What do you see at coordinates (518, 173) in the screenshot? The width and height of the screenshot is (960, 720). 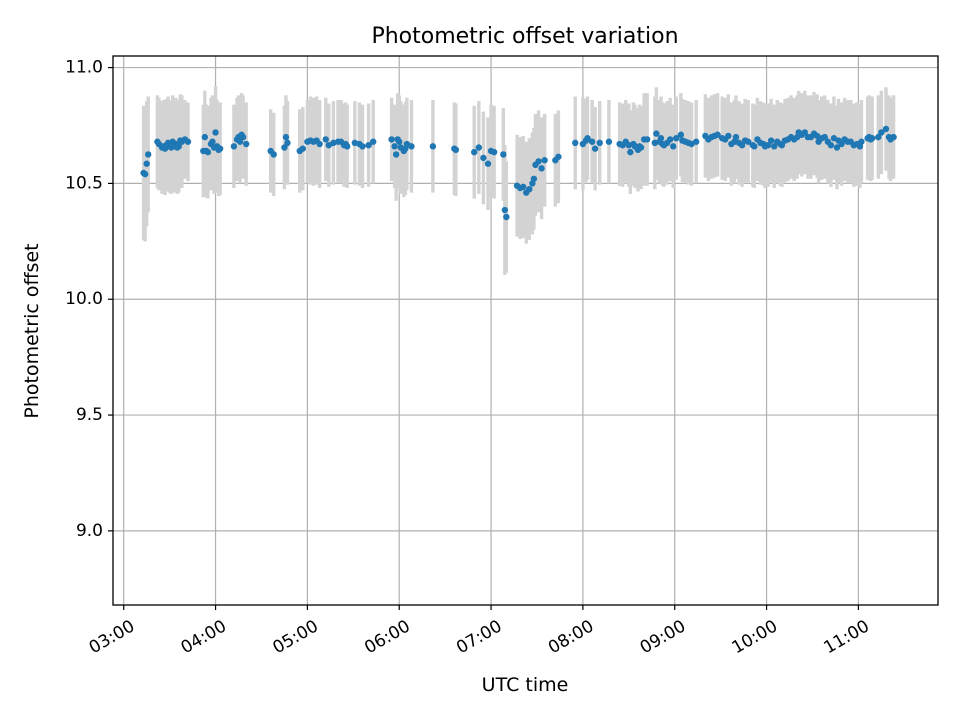 I see `data-points` at bounding box center [518, 173].